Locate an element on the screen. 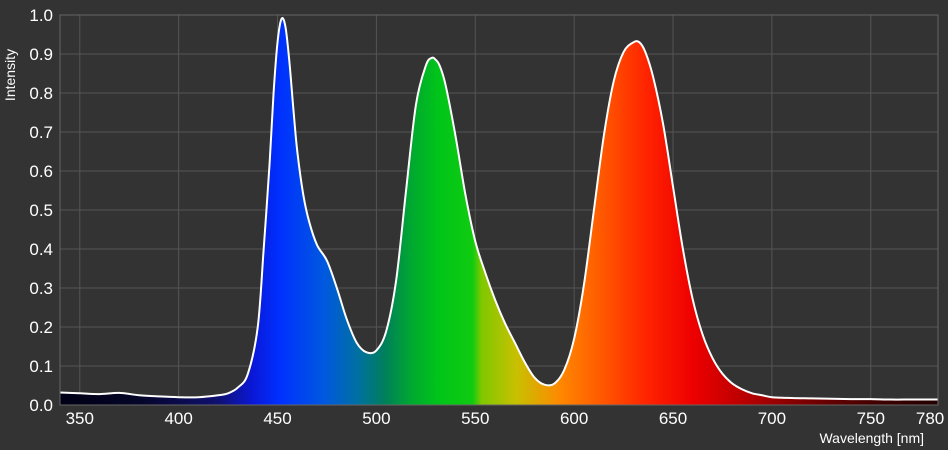 The image size is (948, 450). y-tick-label: 0.7 is located at coordinates (41, 132).